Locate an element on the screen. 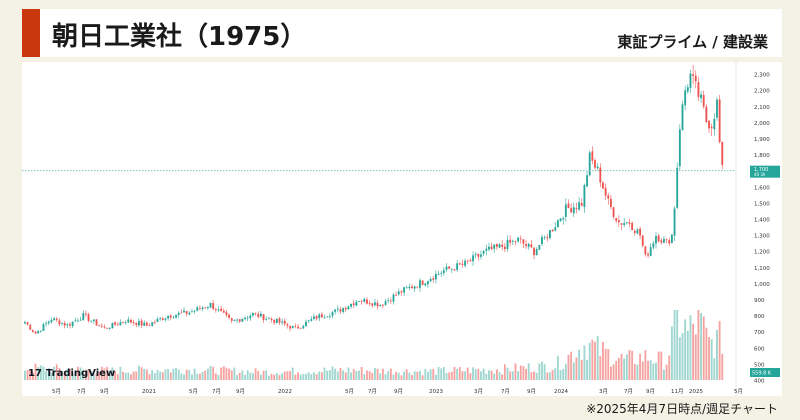 This screenshot has height=420, width=800. market-sector: 東証プライム / 建設業 is located at coordinates (692, 42).